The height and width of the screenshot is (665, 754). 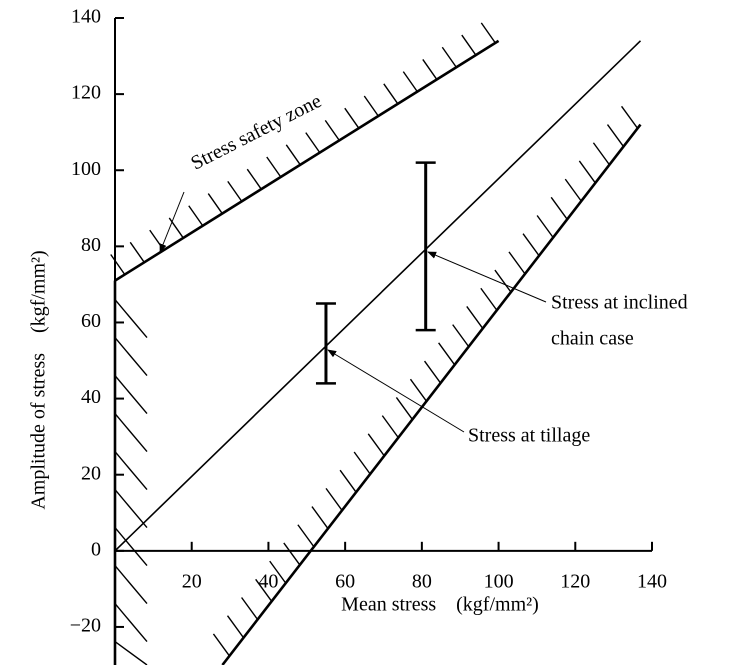 I want to click on y-tick-label: −20, so click(x=85, y=626).